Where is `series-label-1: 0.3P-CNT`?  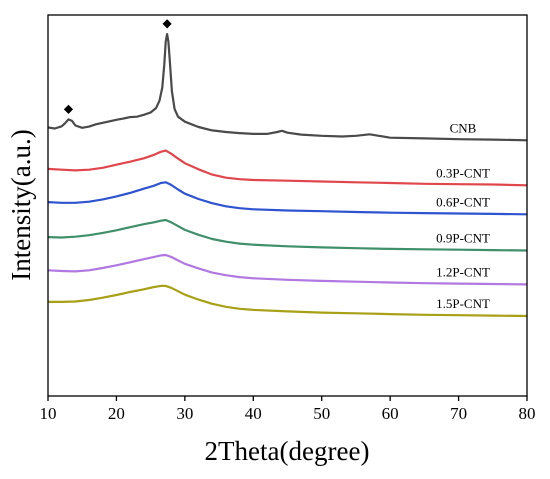
series-label-1: 0.3P-CNT is located at coordinates (463, 172).